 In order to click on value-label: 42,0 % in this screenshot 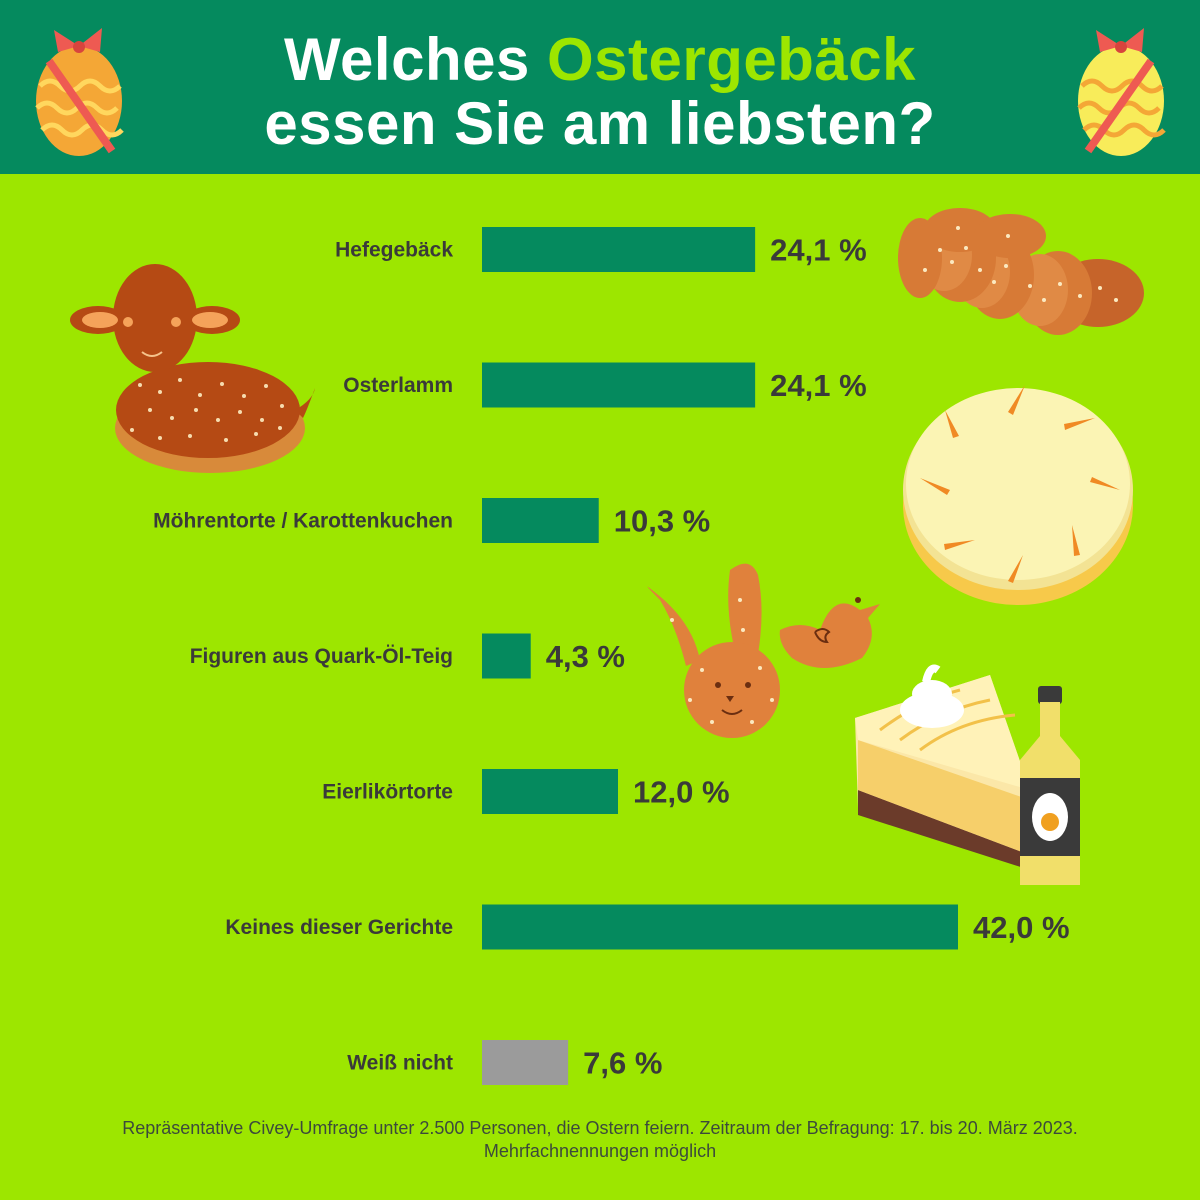, I will do `click(1021, 927)`.